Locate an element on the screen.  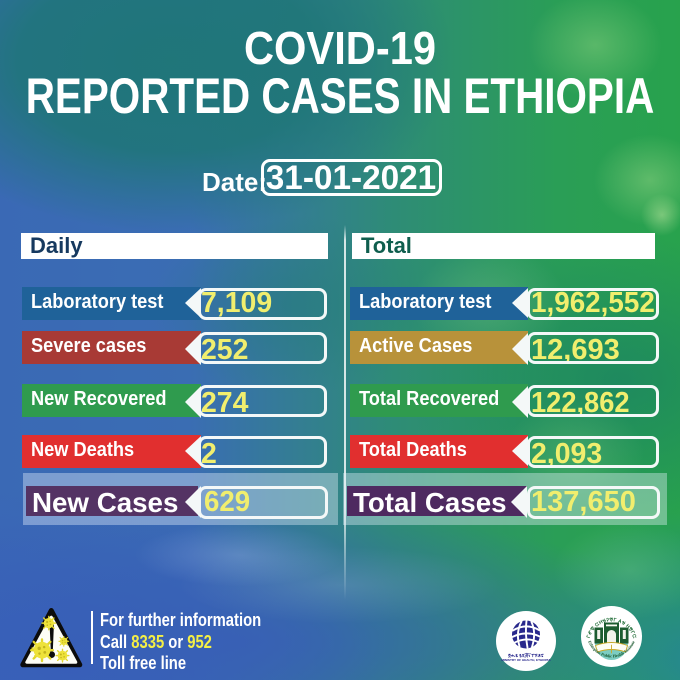
svg-text: MINISTRY OF HEALTH, ETHIOPIA is located at coordinates (526, 660).